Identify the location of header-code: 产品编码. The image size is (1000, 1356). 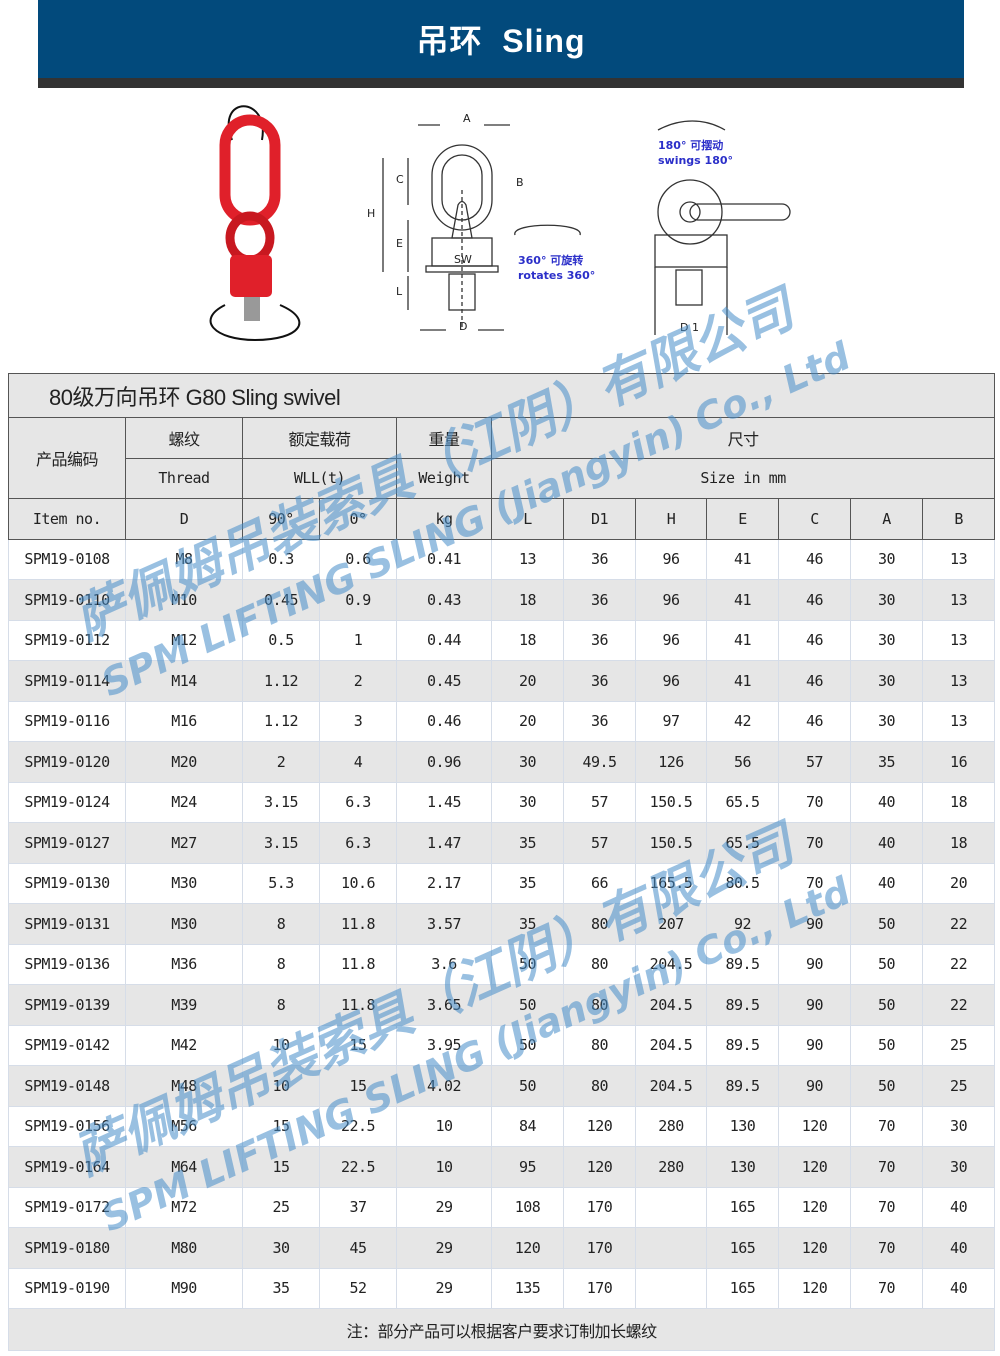
(67, 458).